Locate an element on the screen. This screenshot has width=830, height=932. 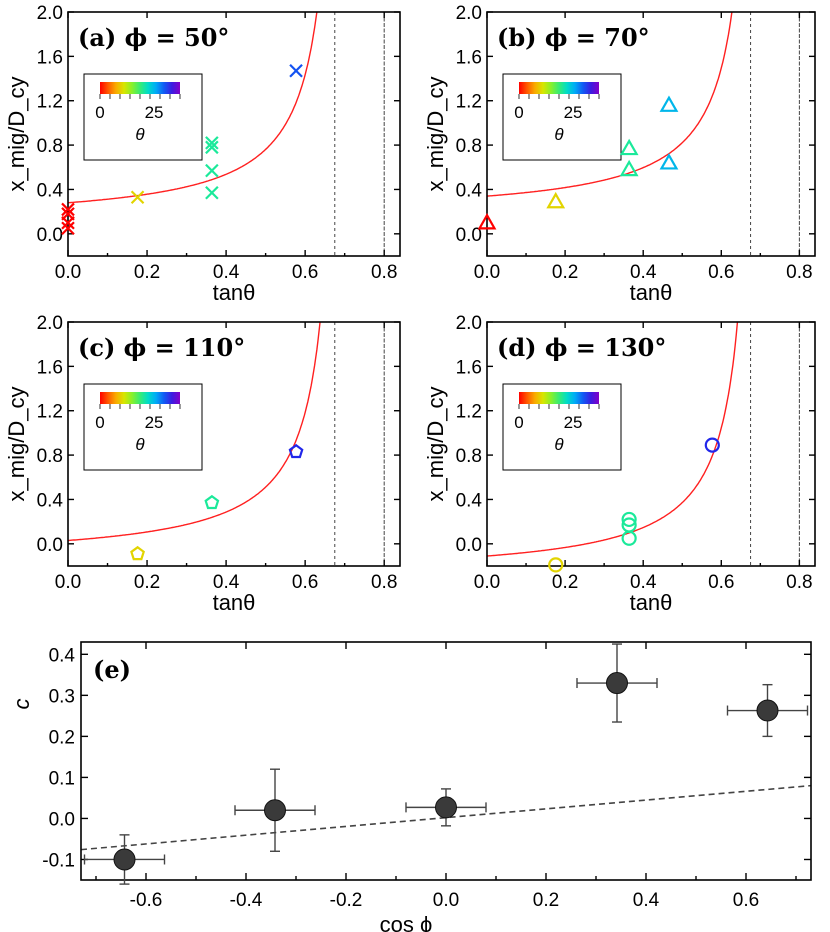
y-tick-label: -0.1 is located at coordinates (58, 860).